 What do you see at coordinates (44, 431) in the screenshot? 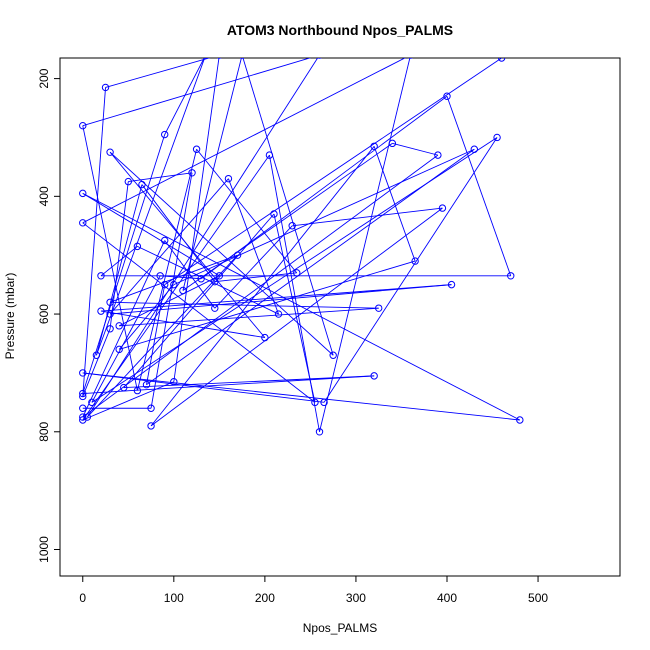
I see `y-tick-label: 800` at bounding box center [44, 431].